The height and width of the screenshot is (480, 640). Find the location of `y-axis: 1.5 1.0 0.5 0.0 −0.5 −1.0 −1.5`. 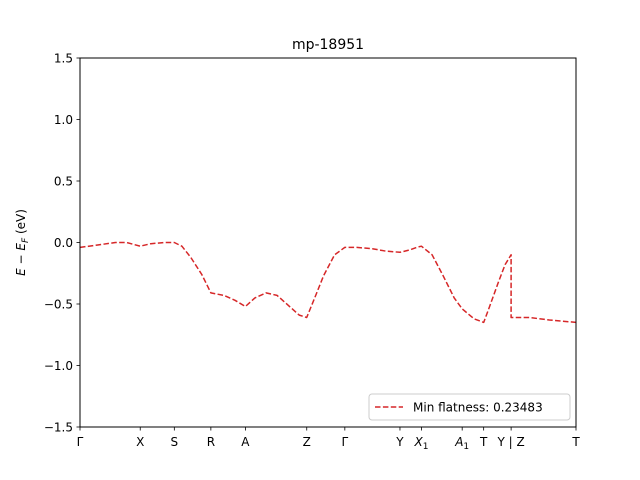

y-axis: 1.5 1.0 0.5 0.0 −0.5 −1.0 −1.5 is located at coordinates (62, 243).